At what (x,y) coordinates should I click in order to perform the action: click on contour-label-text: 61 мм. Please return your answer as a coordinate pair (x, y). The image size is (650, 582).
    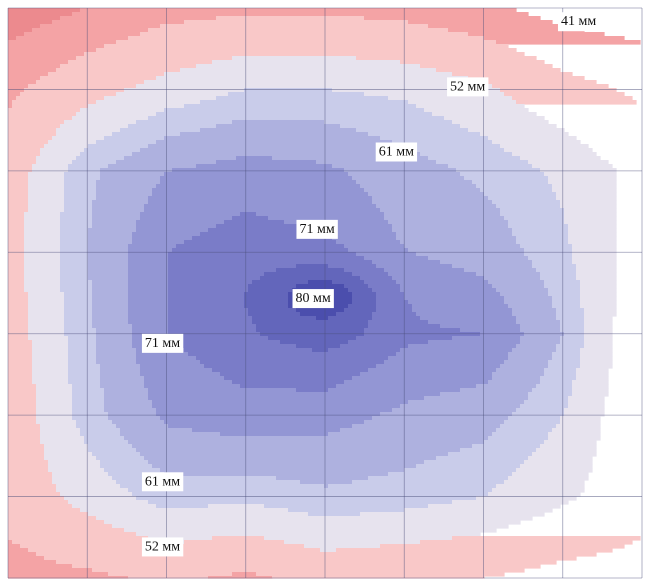
    Looking at the image, I should click on (396, 152).